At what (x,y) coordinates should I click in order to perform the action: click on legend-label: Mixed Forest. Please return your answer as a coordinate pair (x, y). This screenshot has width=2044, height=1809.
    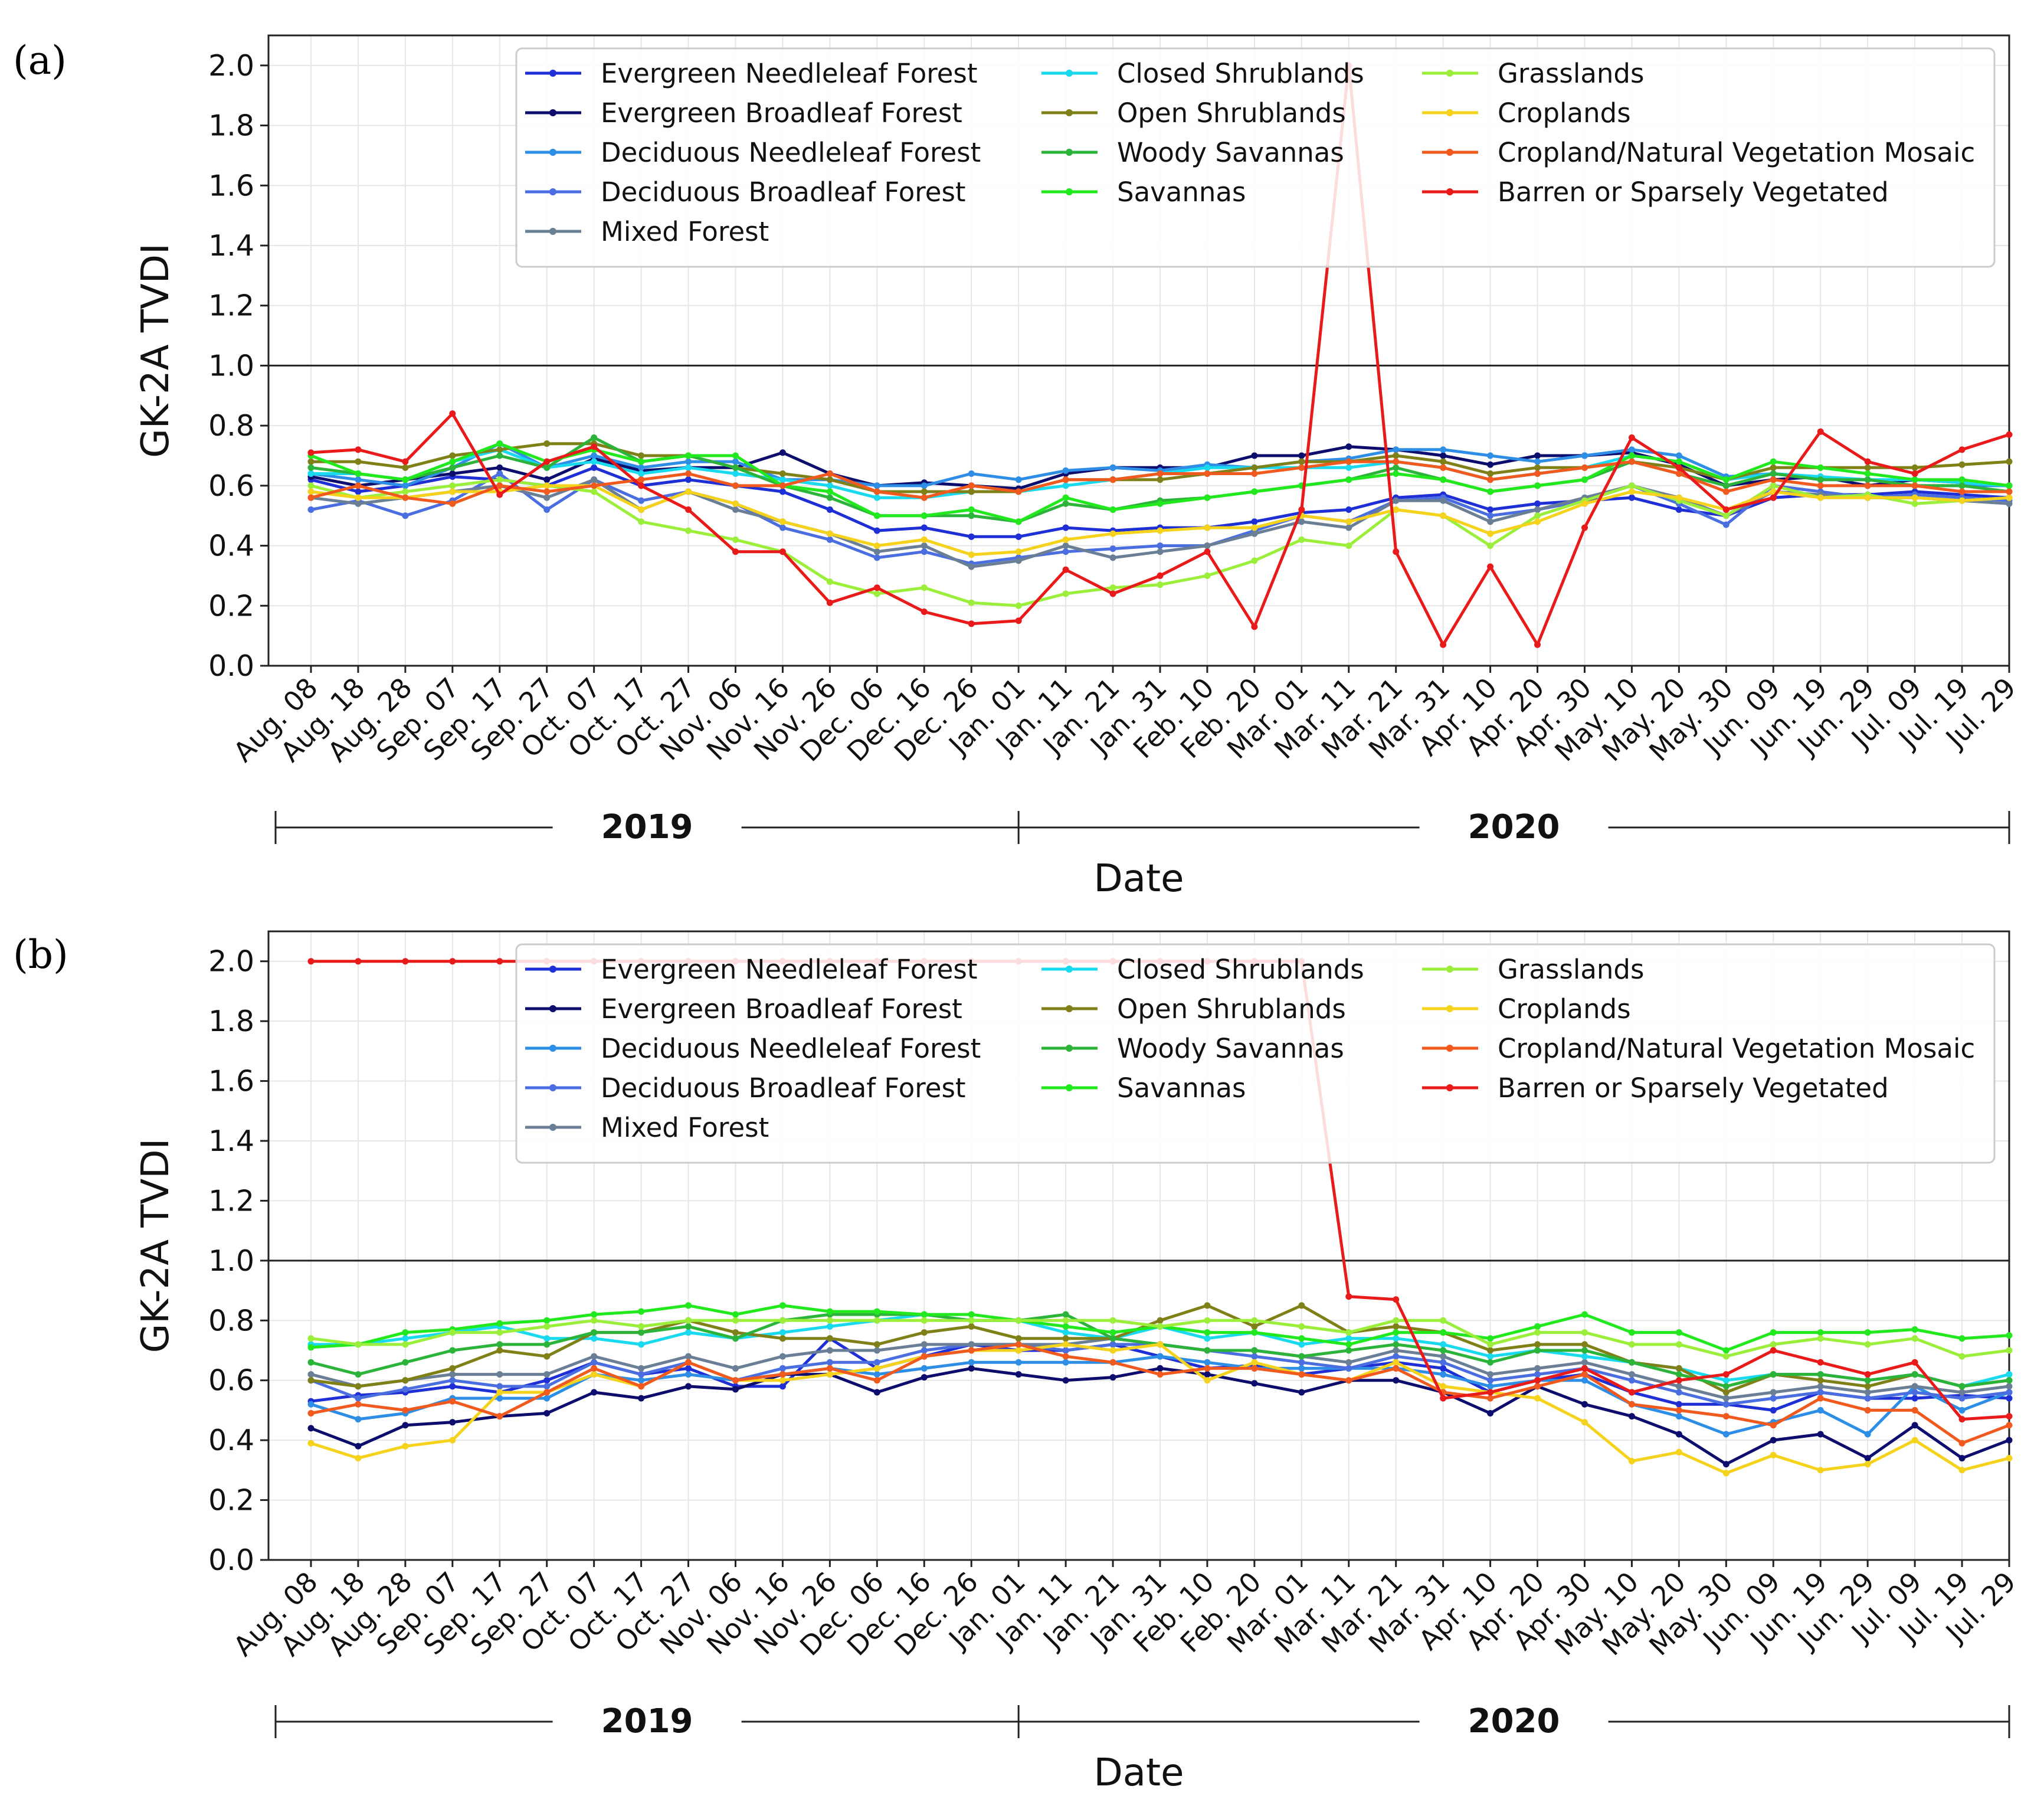
    Looking at the image, I should click on (685, 1127).